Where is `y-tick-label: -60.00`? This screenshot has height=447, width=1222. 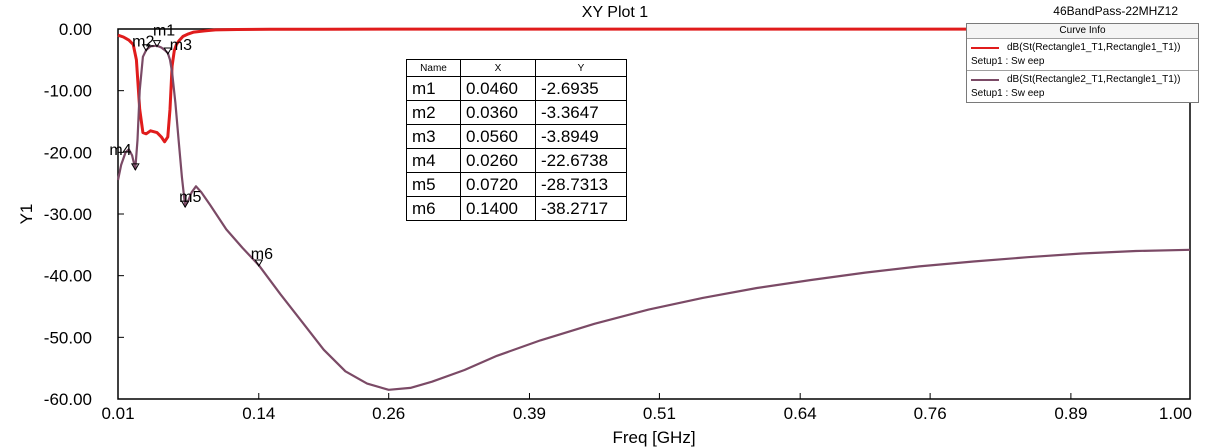
y-tick-label: -60.00 is located at coordinates (68, 399).